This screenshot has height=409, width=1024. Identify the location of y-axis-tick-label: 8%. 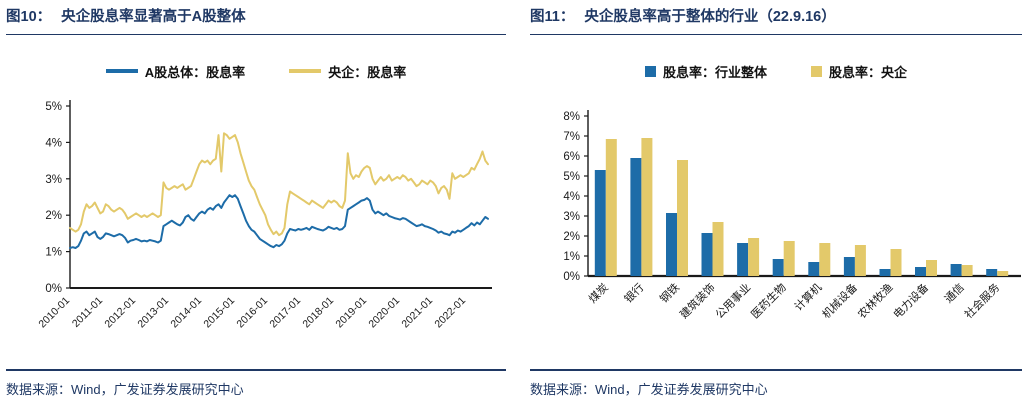
(571, 117).